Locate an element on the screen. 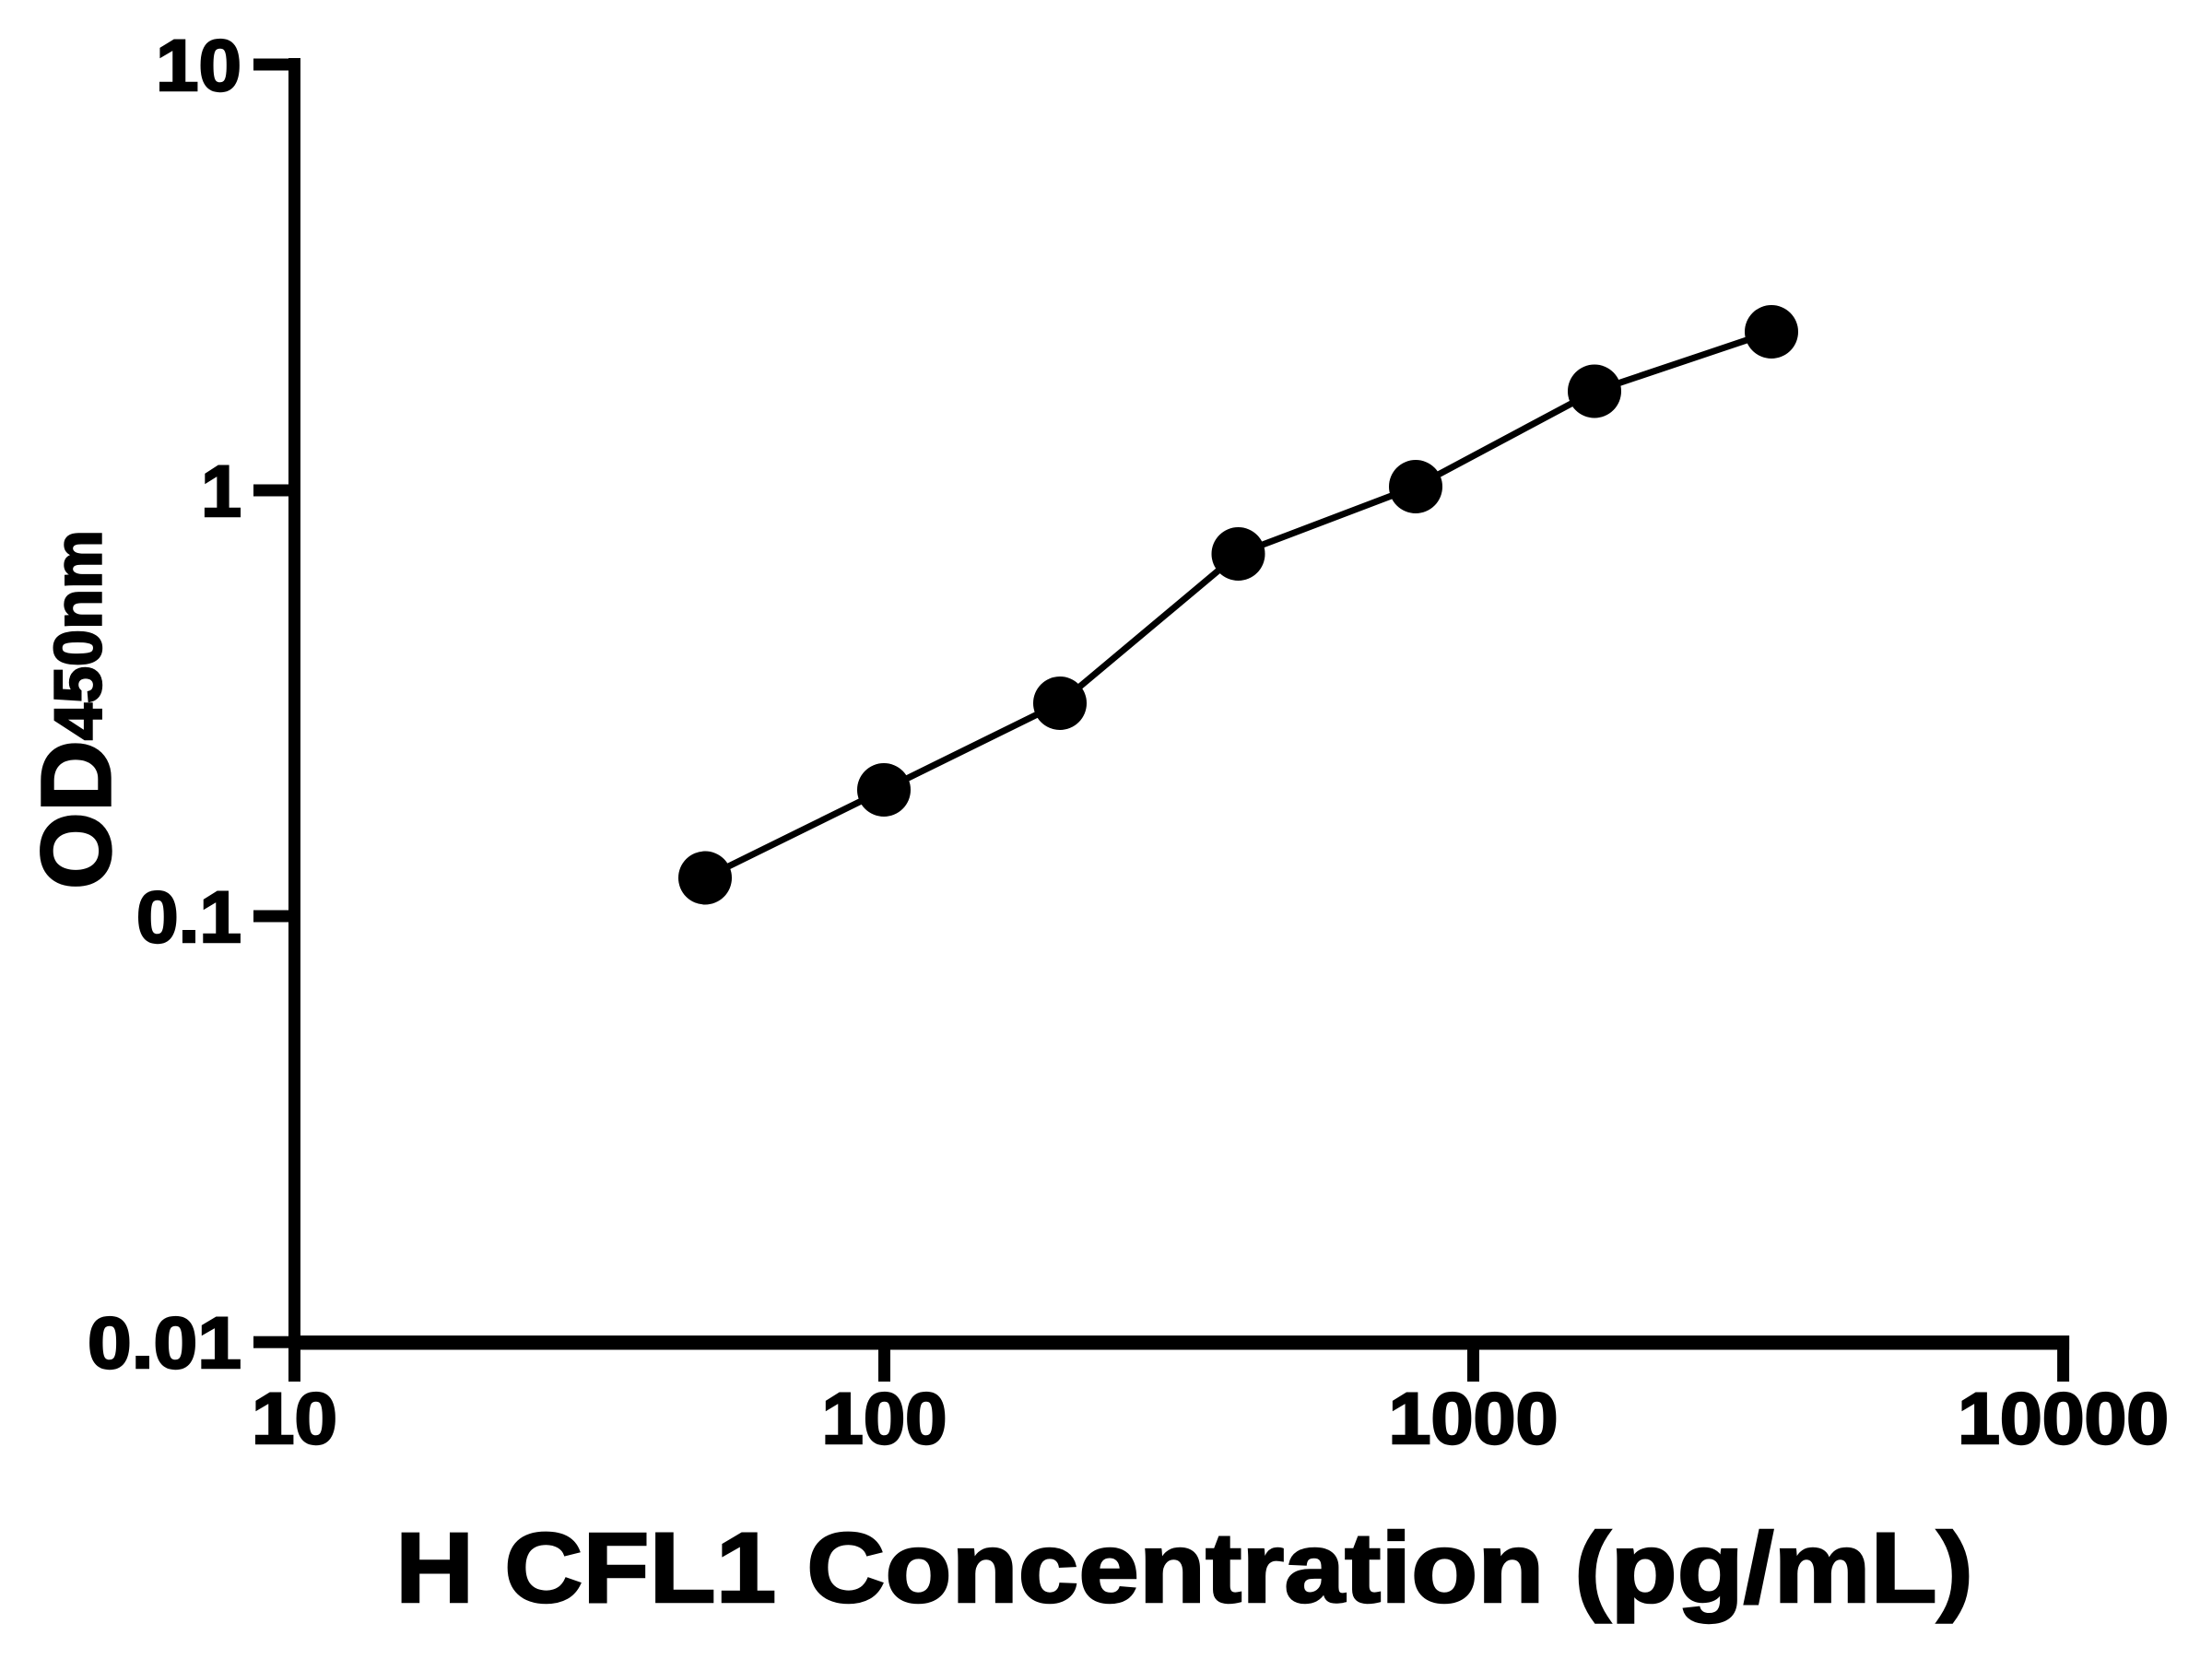  svg-text: H CFL1 Concentration (pg/mL) is located at coordinates (1184, 1567).